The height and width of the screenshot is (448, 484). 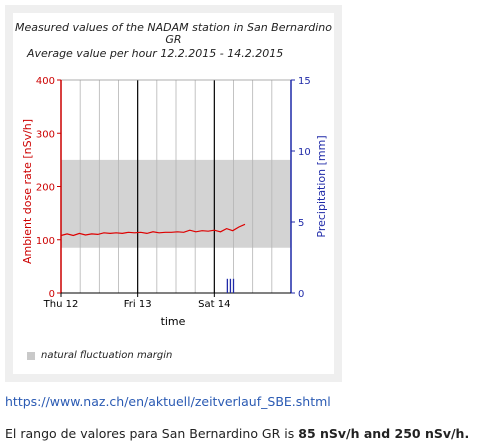 I want to click on x-tick-label: Sat 14, so click(x=214, y=304).